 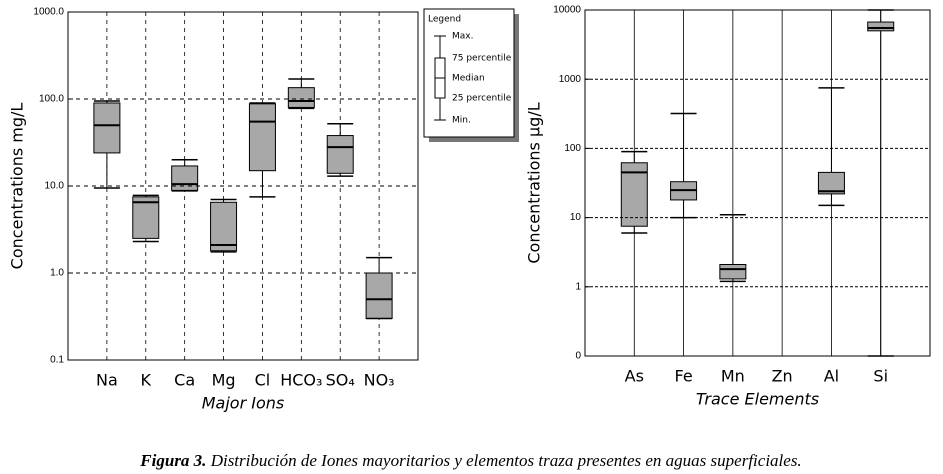 I want to click on x-tick-label: Ca, so click(x=184, y=380).